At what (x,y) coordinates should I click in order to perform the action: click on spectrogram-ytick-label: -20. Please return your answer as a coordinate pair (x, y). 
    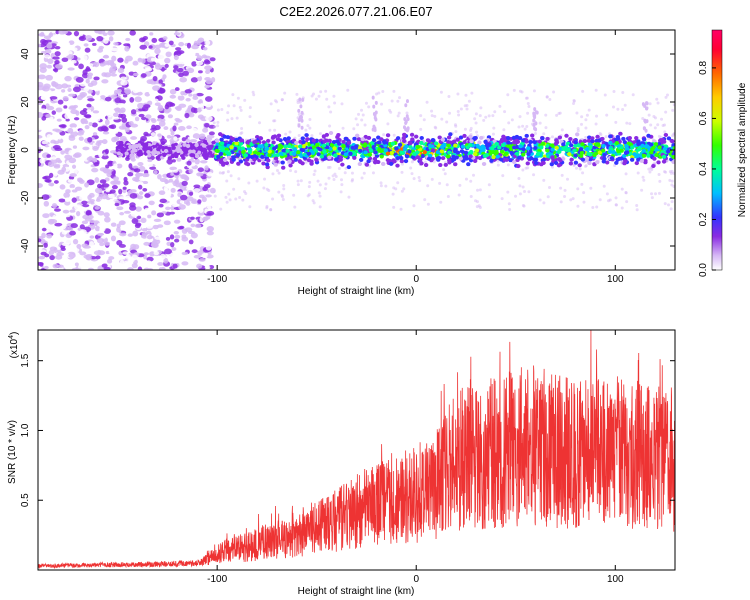
    Looking at the image, I should click on (25, 197).